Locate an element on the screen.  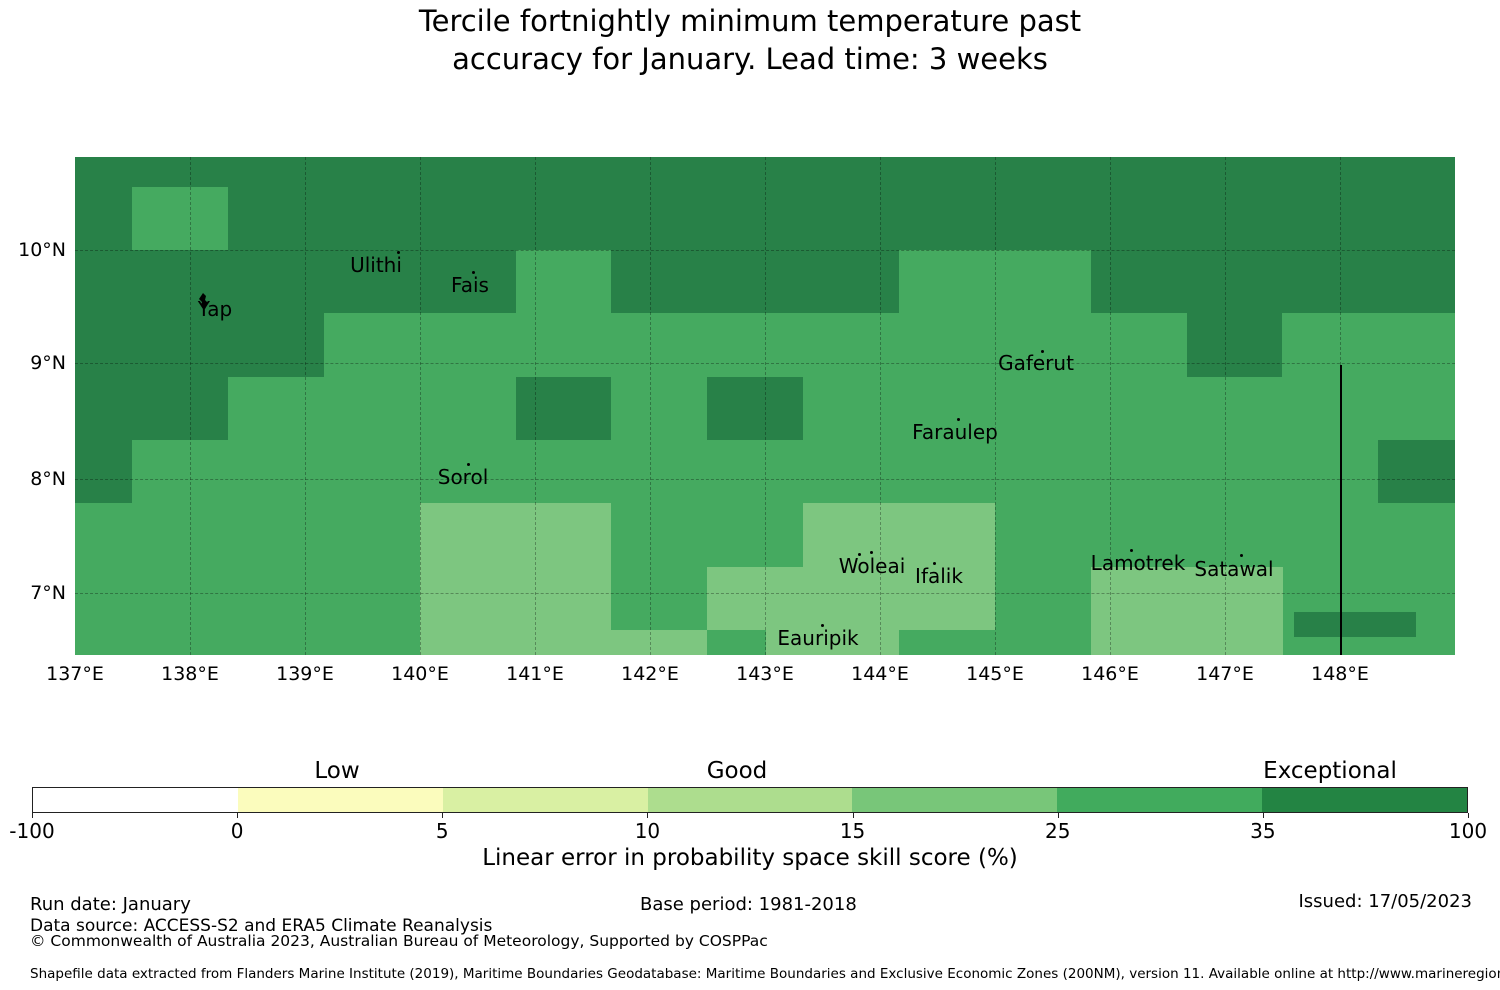
colorbar is located at coordinates (750, 800).